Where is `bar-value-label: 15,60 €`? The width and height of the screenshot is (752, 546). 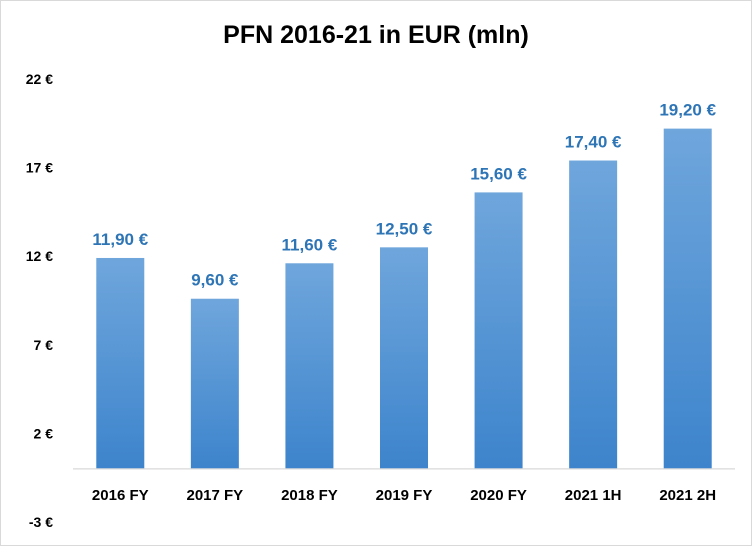 bar-value-label: 15,60 € is located at coordinates (498, 173).